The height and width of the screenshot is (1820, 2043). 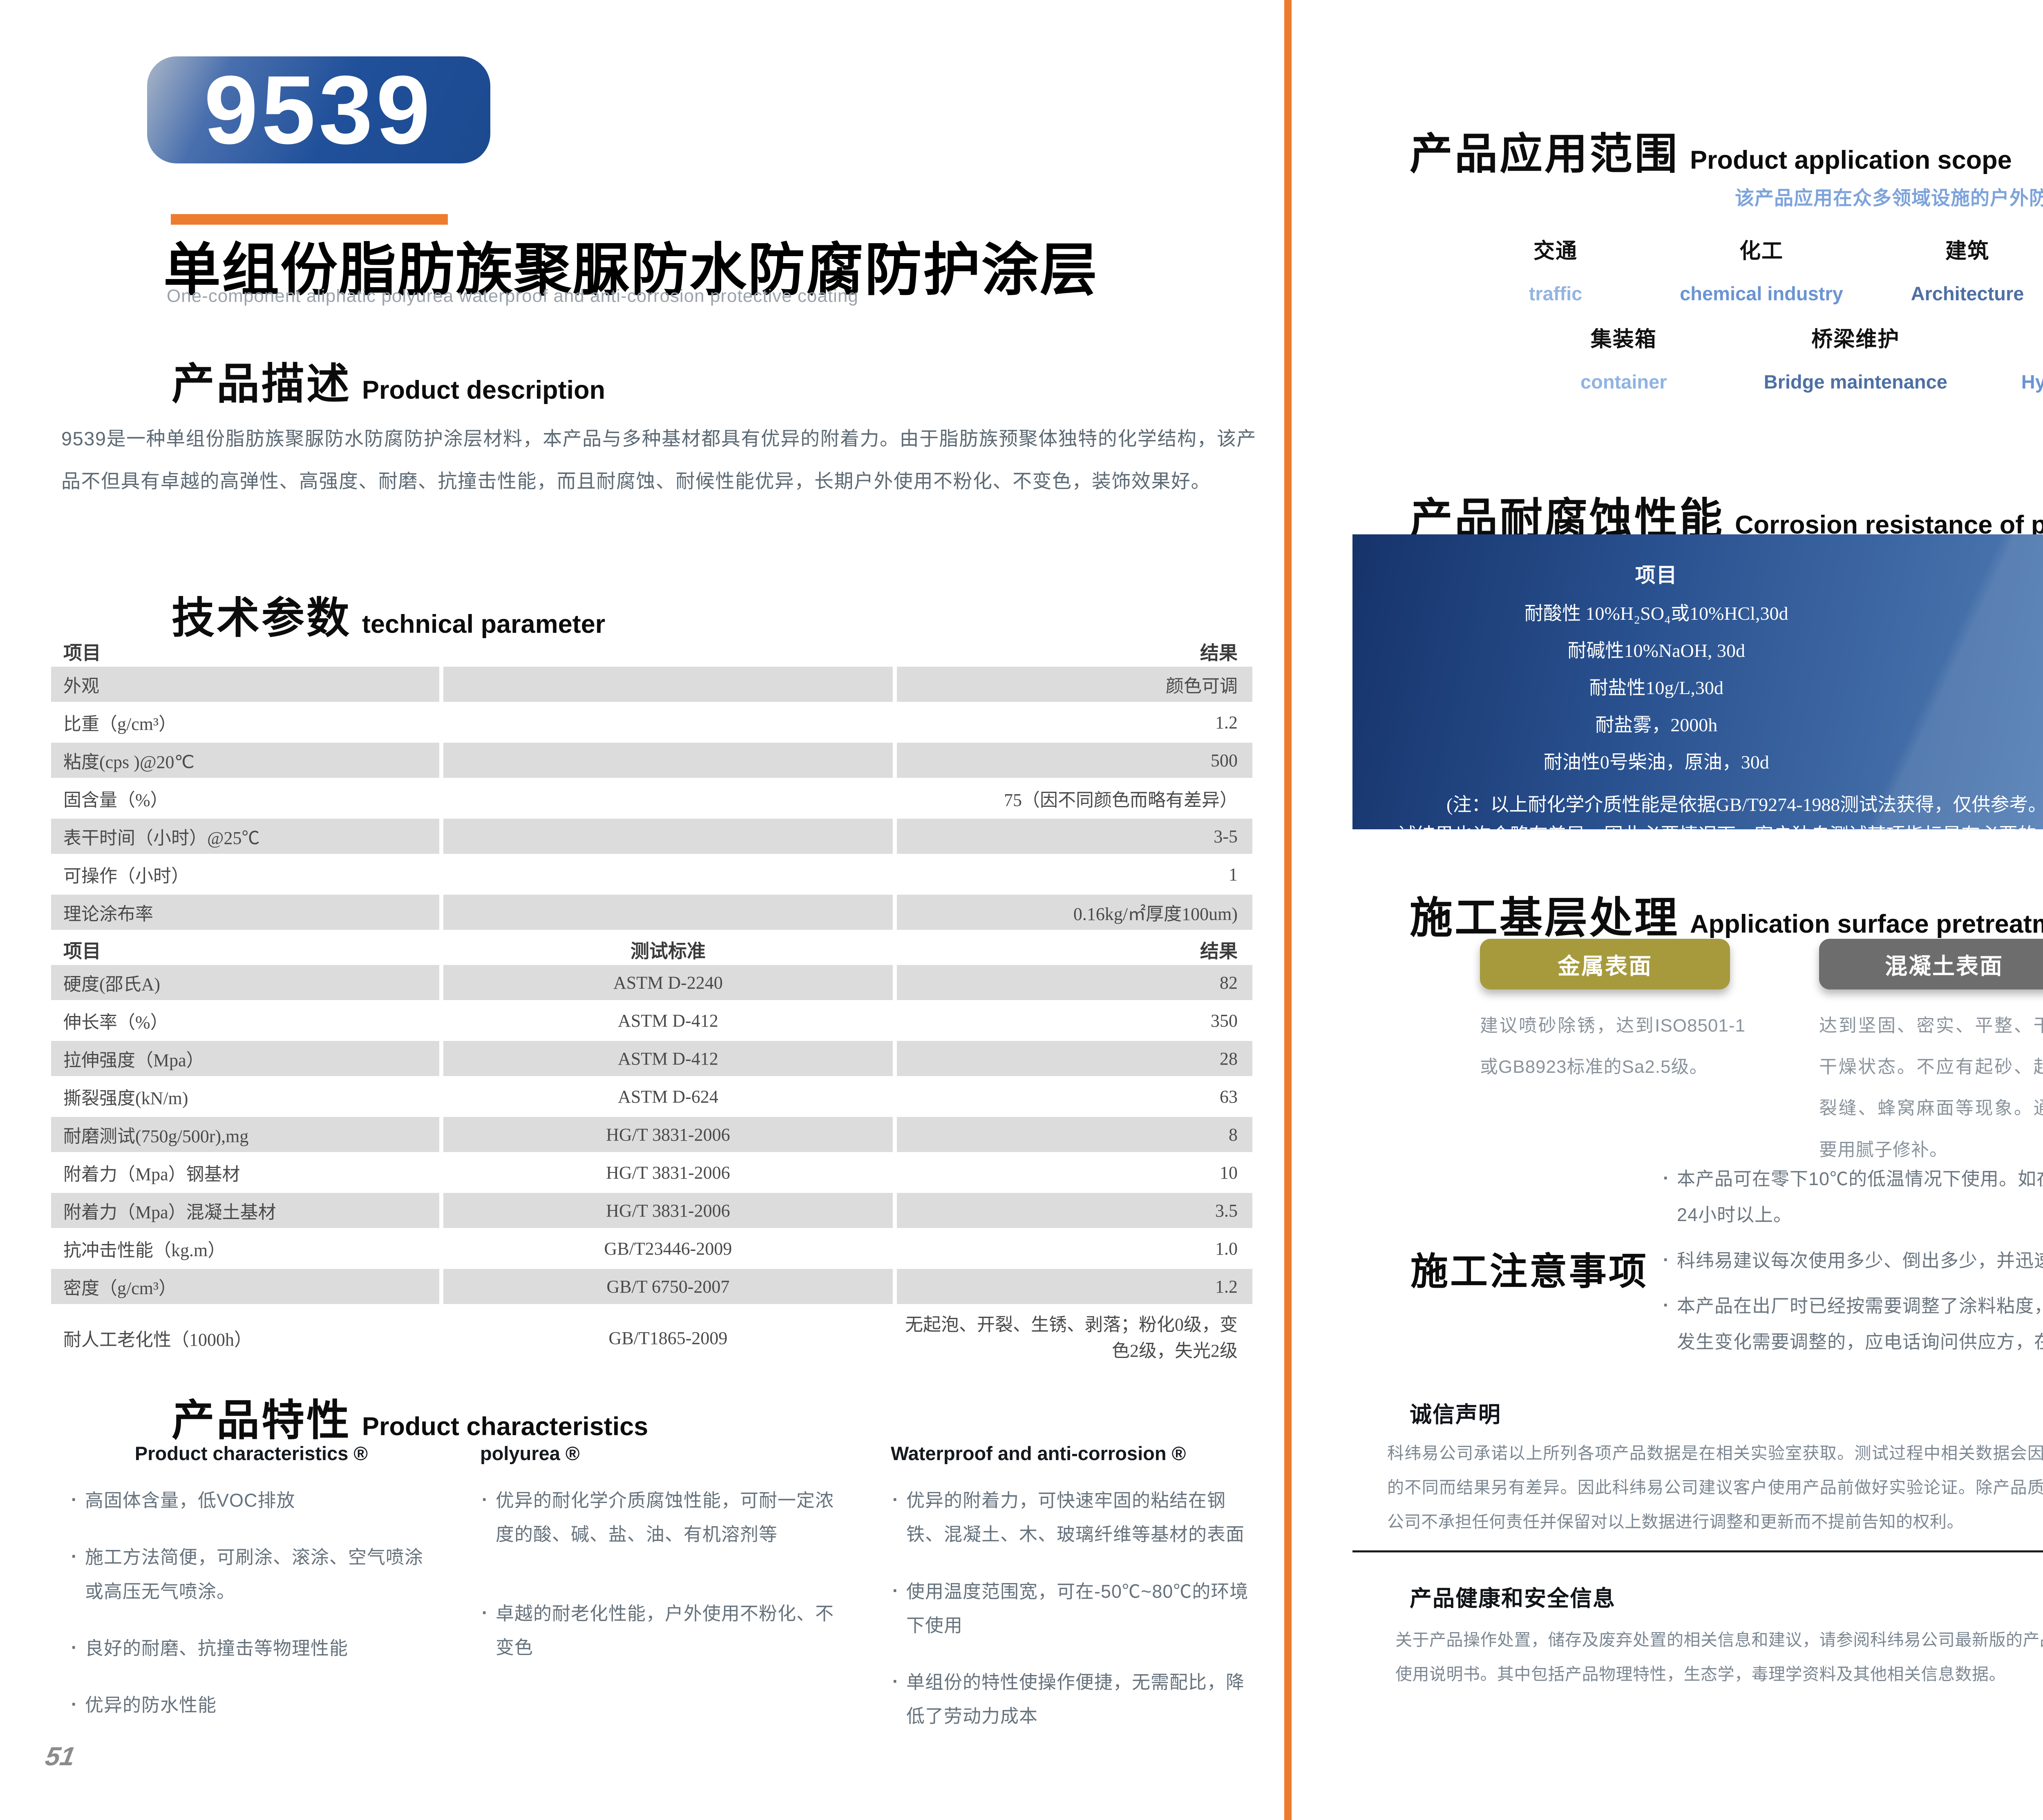 What do you see at coordinates (262, 384) in the screenshot?
I see `heading-cn: 产品描述` at bounding box center [262, 384].